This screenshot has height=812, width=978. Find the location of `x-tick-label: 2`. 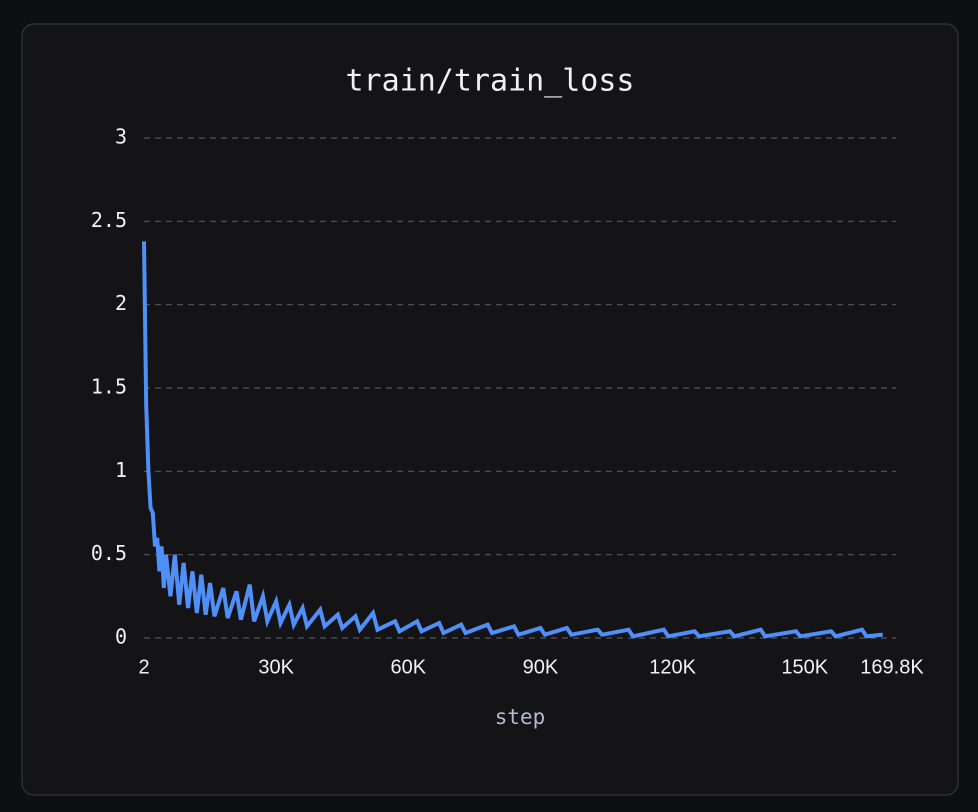

x-tick-label: 2 is located at coordinates (143, 667).